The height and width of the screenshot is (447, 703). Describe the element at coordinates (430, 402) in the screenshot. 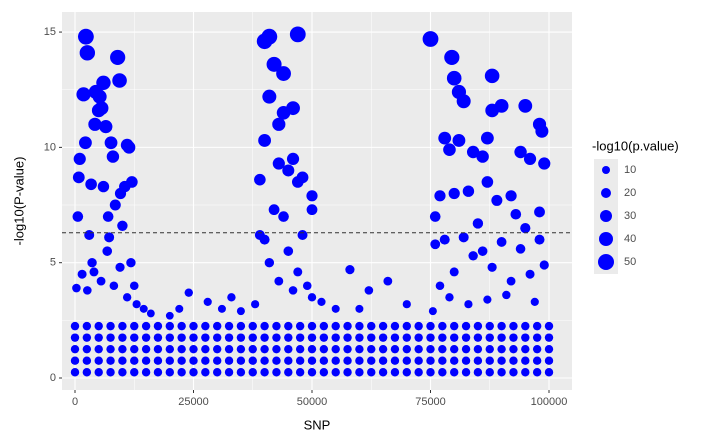

I see `x-tick-label: 75000` at that location.